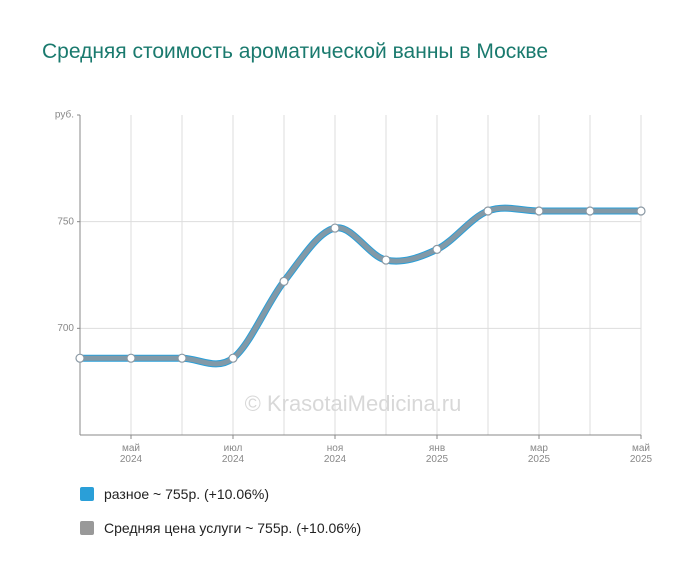  Describe the element at coordinates (233, 454) in the screenshot. I see `x-tick-label: июл 2024` at that location.